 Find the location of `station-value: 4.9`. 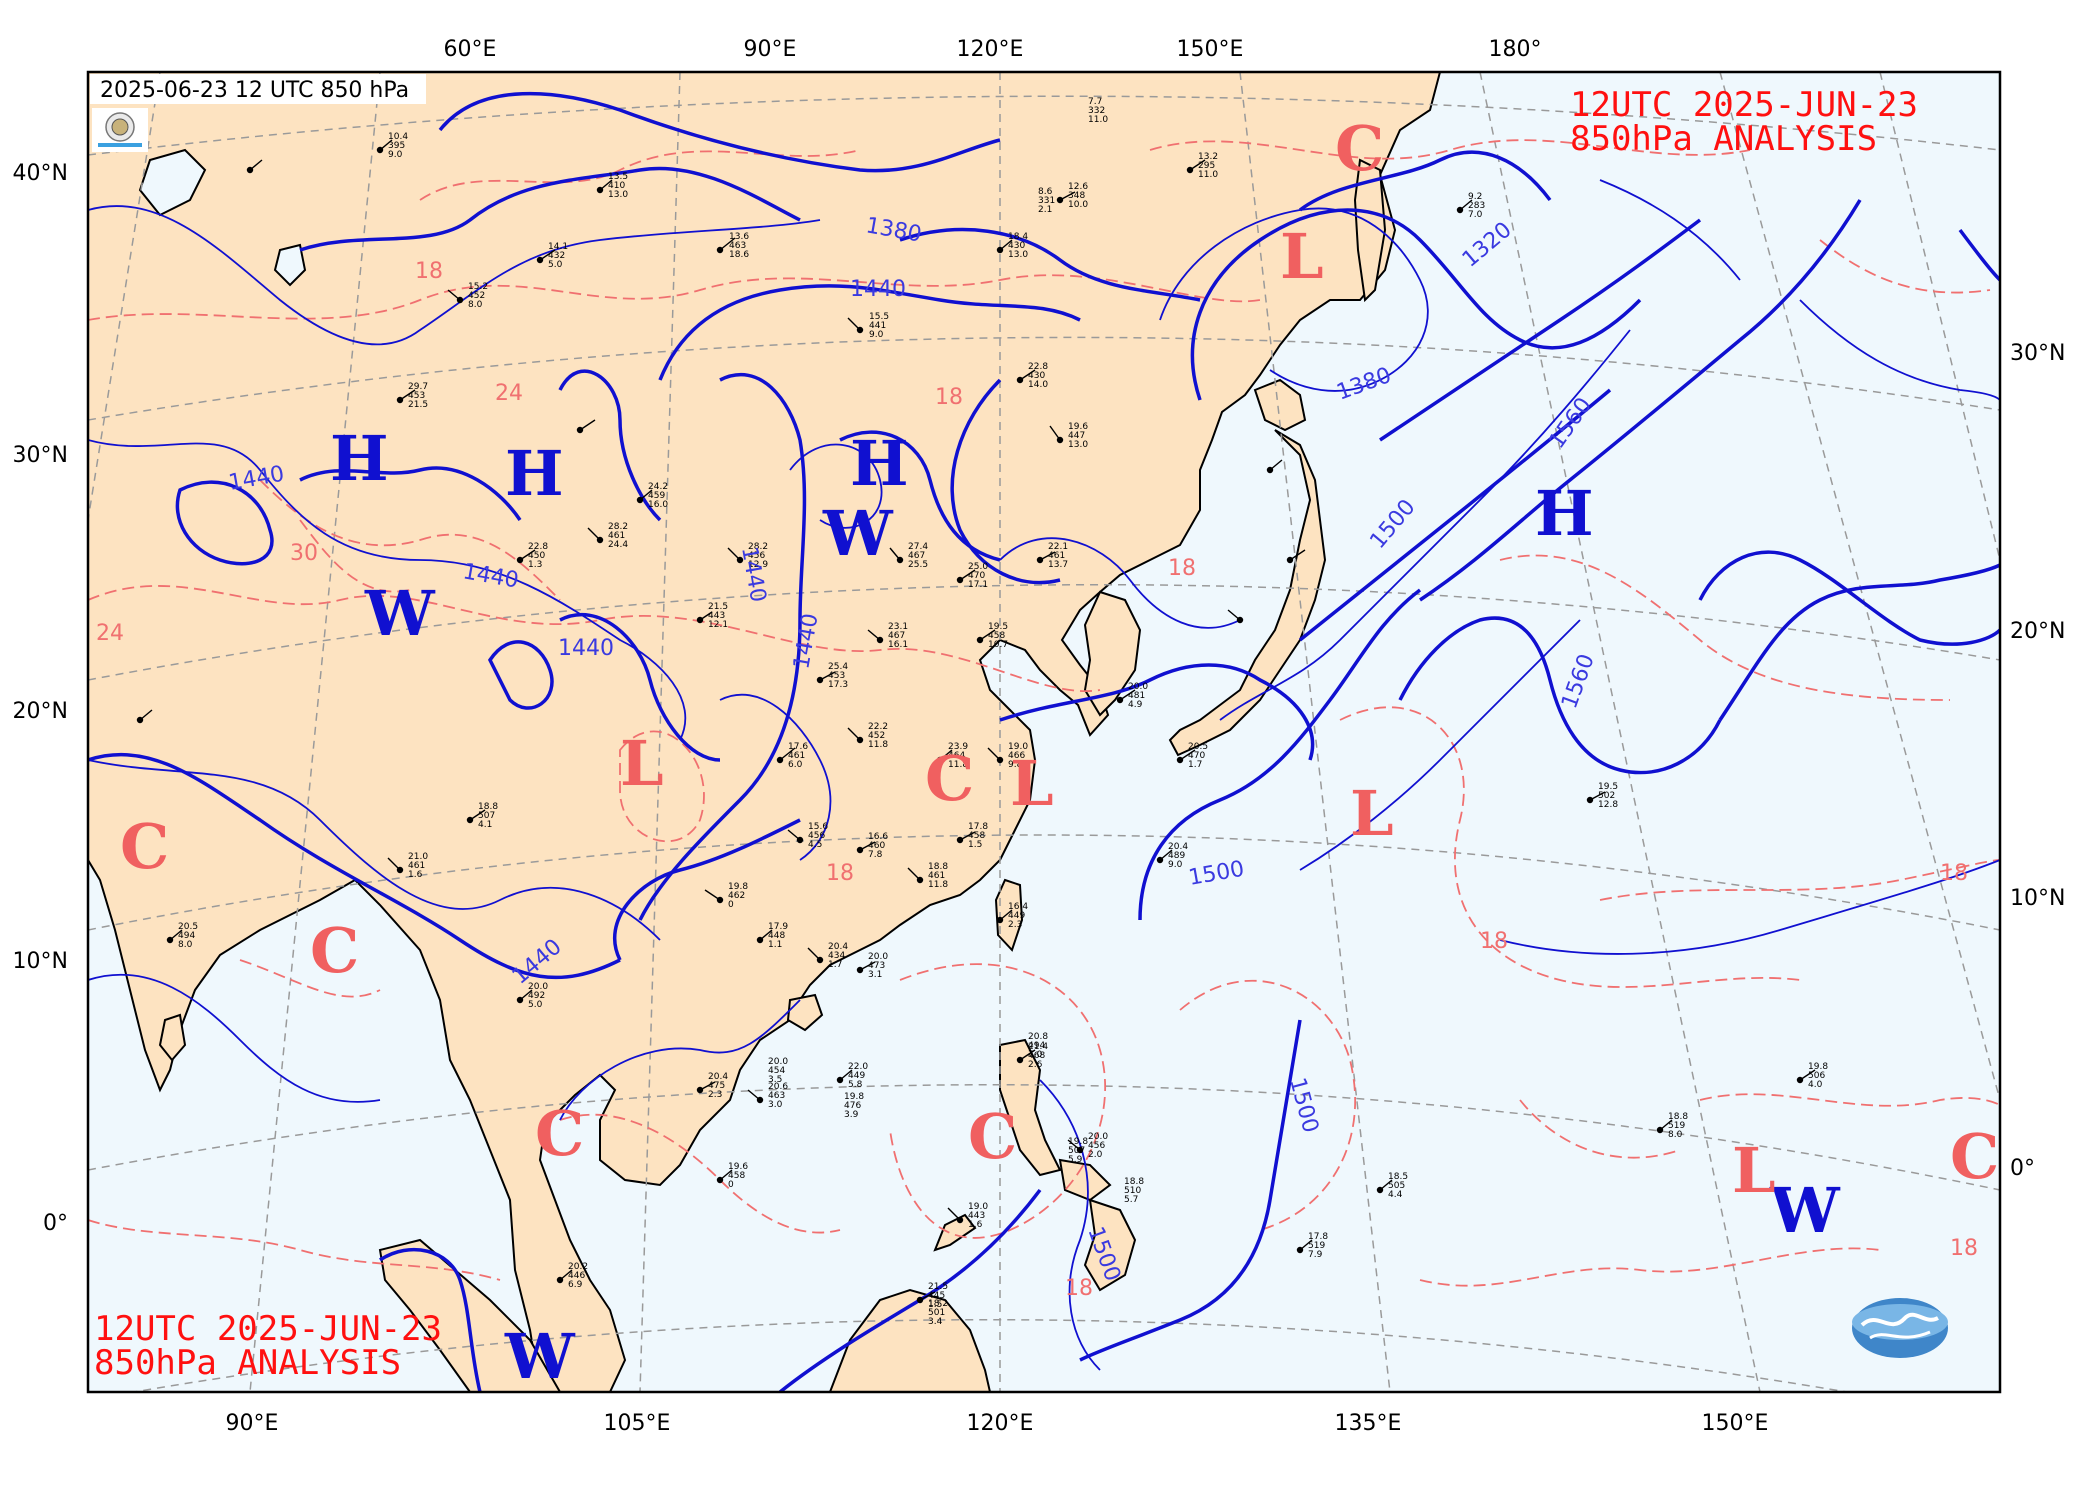

station-value: 4.9 is located at coordinates (1135, 705).